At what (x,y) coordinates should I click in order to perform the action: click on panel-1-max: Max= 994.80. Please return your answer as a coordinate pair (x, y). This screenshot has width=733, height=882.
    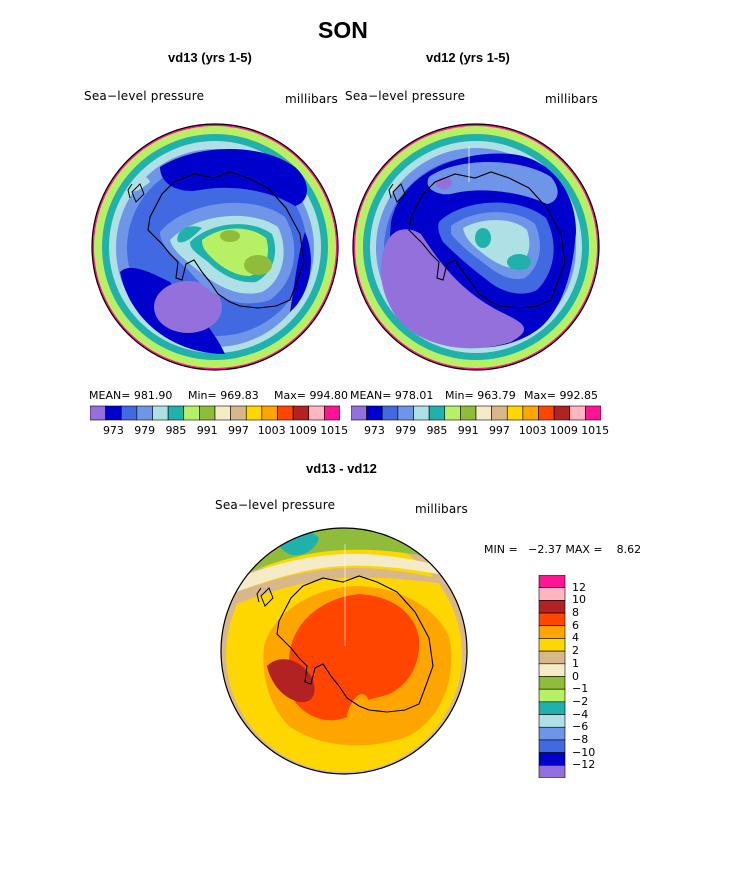
    Looking at the image, I should click on (311, 395).